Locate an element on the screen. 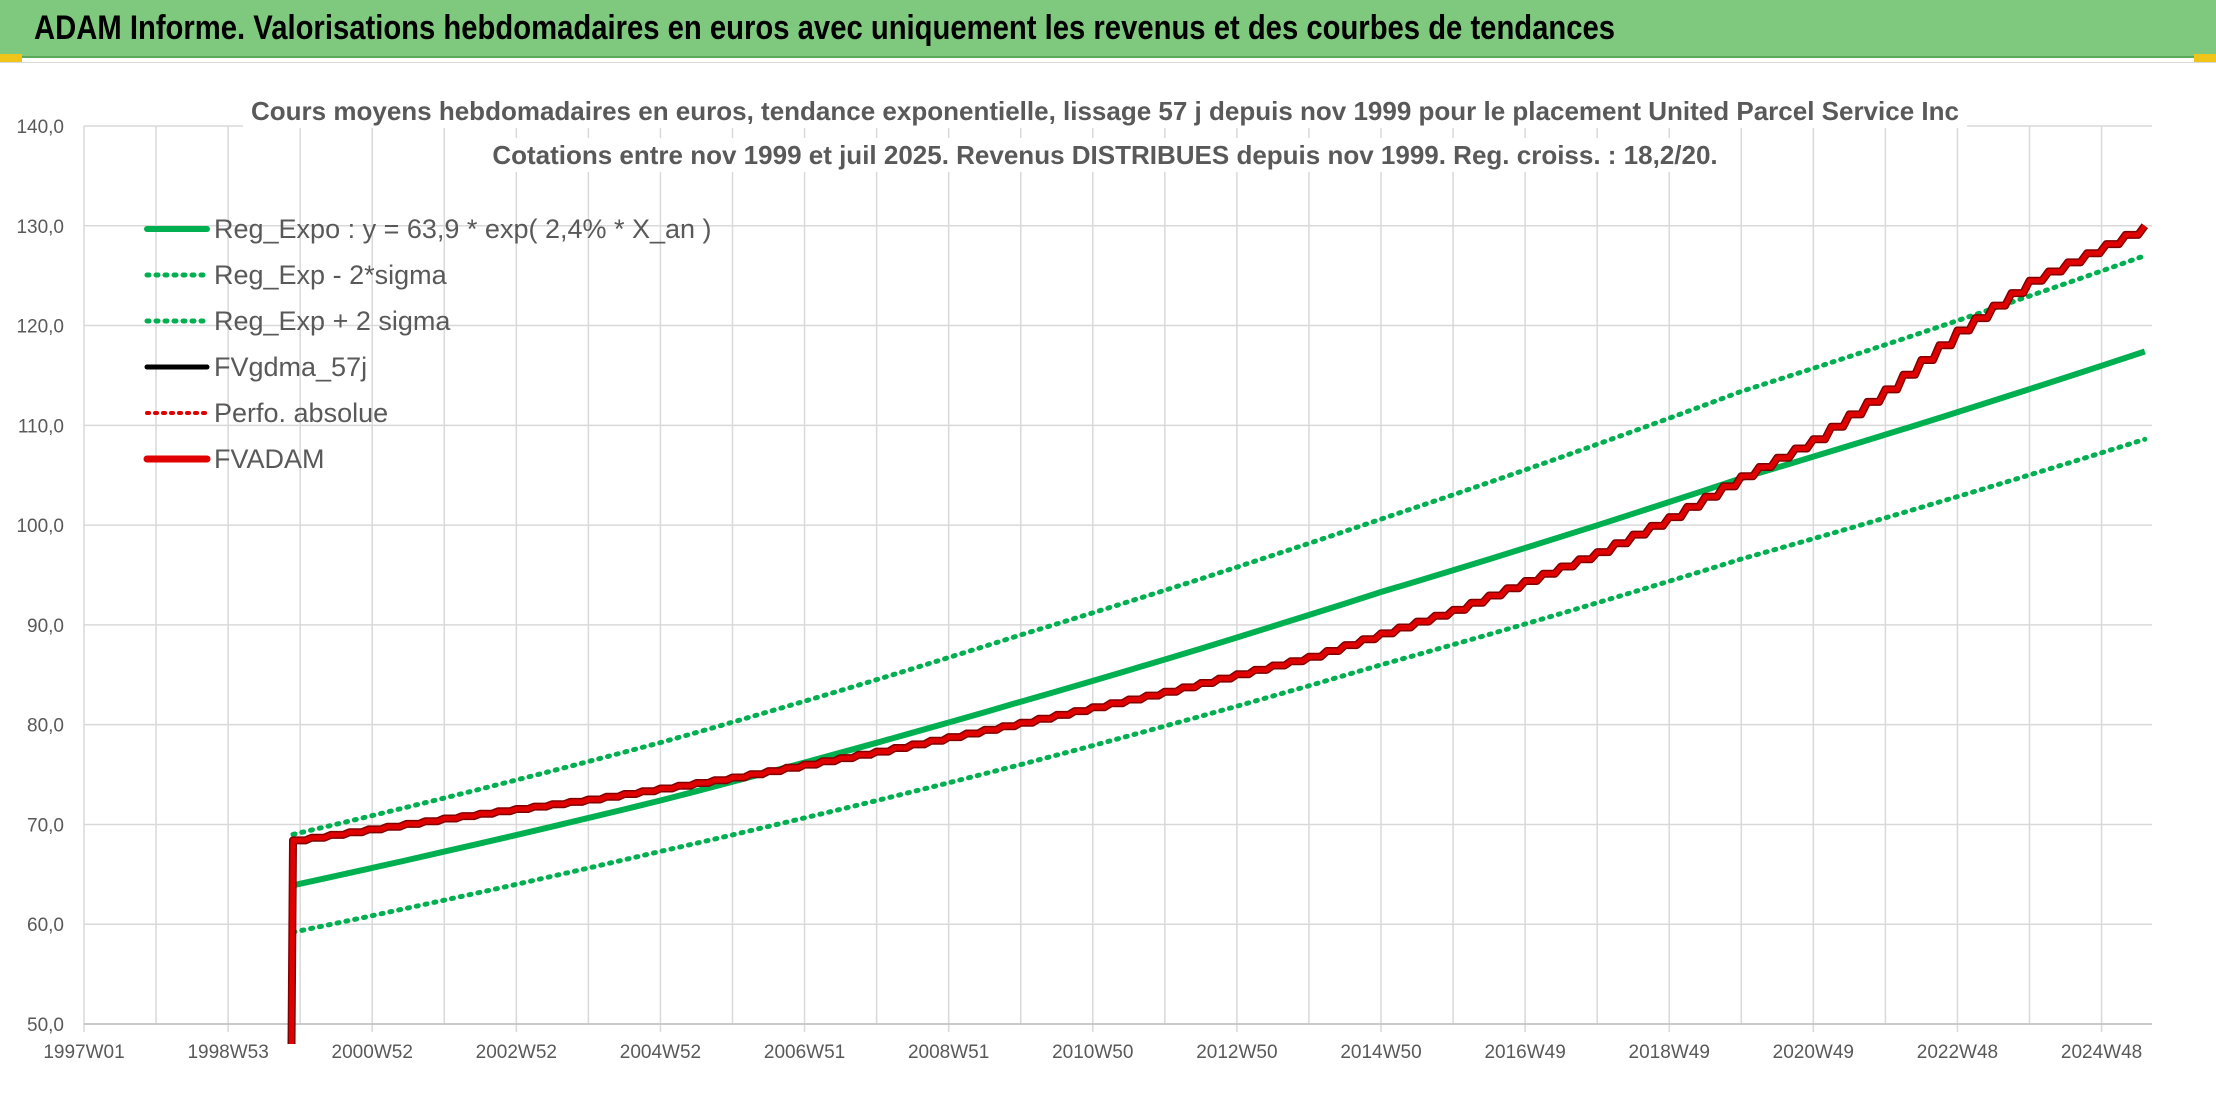 The image size is (2216, 1107). x-tick-label: 2016W49 is located at coordinates (1524, 1052).